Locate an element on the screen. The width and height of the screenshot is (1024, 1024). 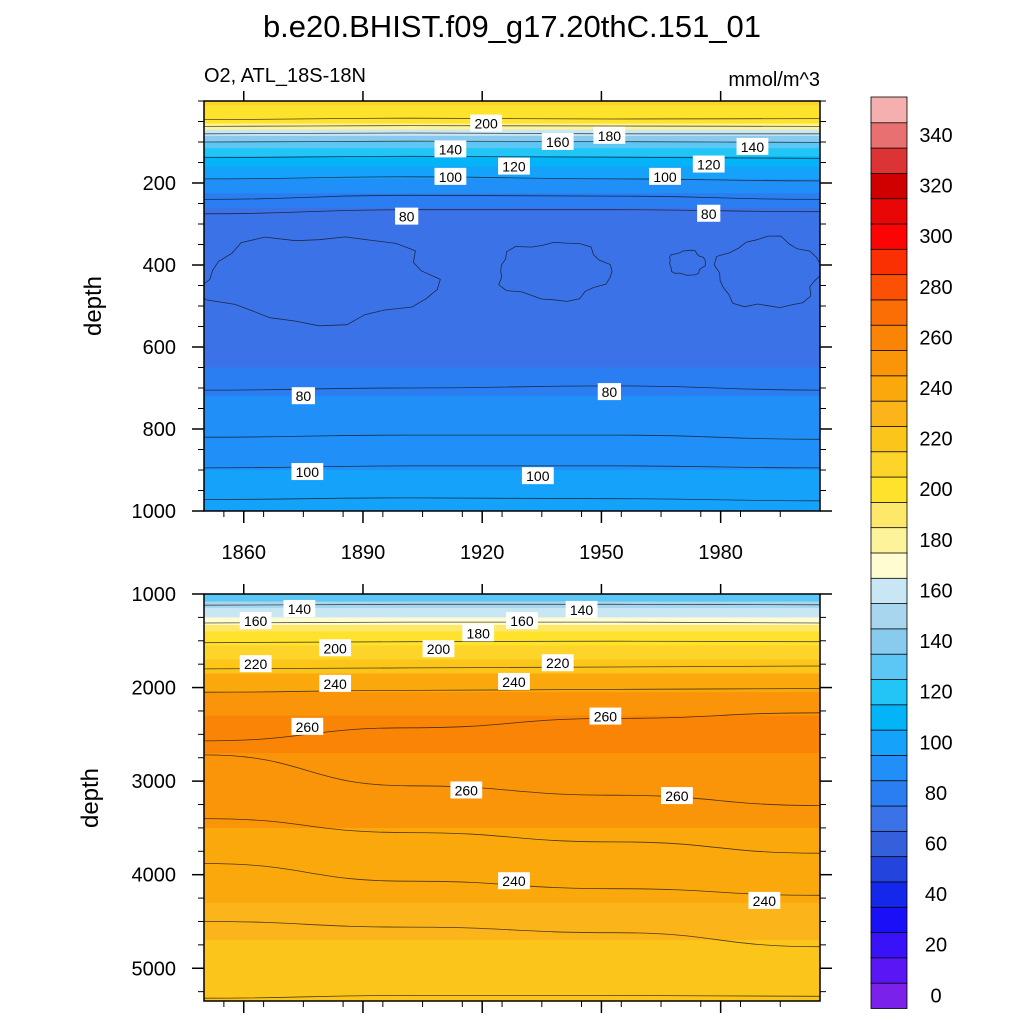
y-tick-label: 4000 is located at coordinates (154, 876).